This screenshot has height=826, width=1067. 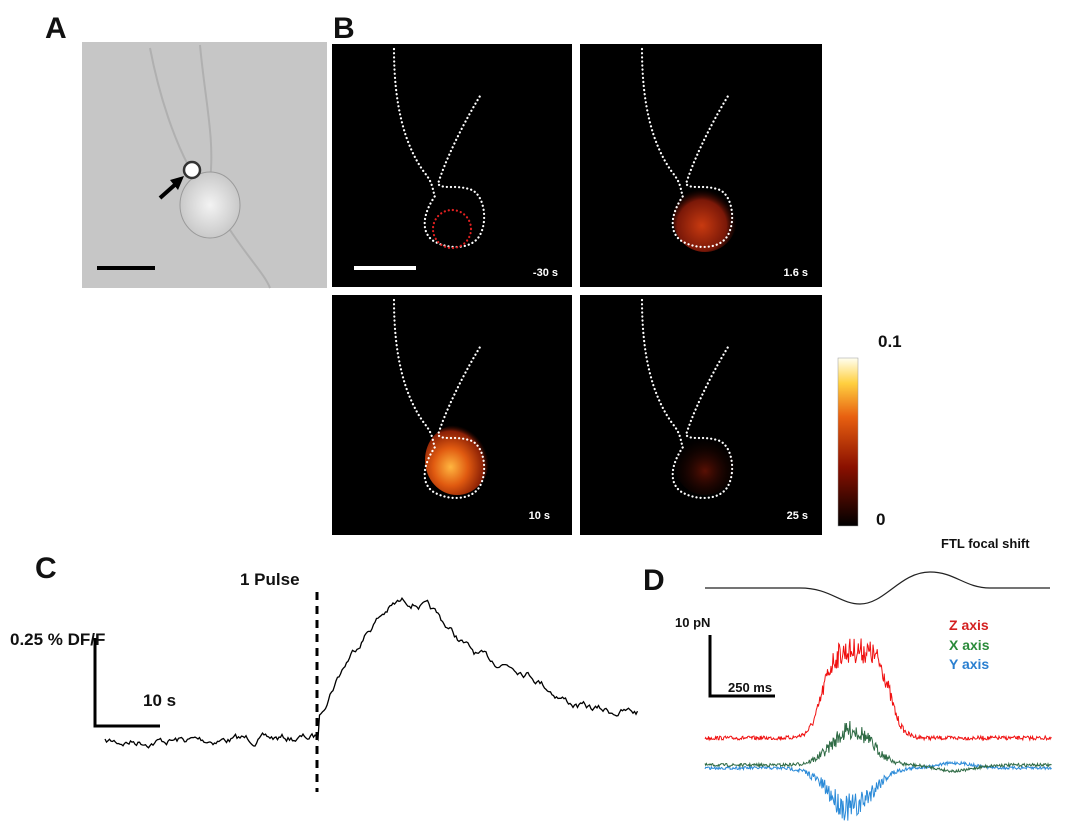 I want to click on neurite, so click(x=210, y=166).